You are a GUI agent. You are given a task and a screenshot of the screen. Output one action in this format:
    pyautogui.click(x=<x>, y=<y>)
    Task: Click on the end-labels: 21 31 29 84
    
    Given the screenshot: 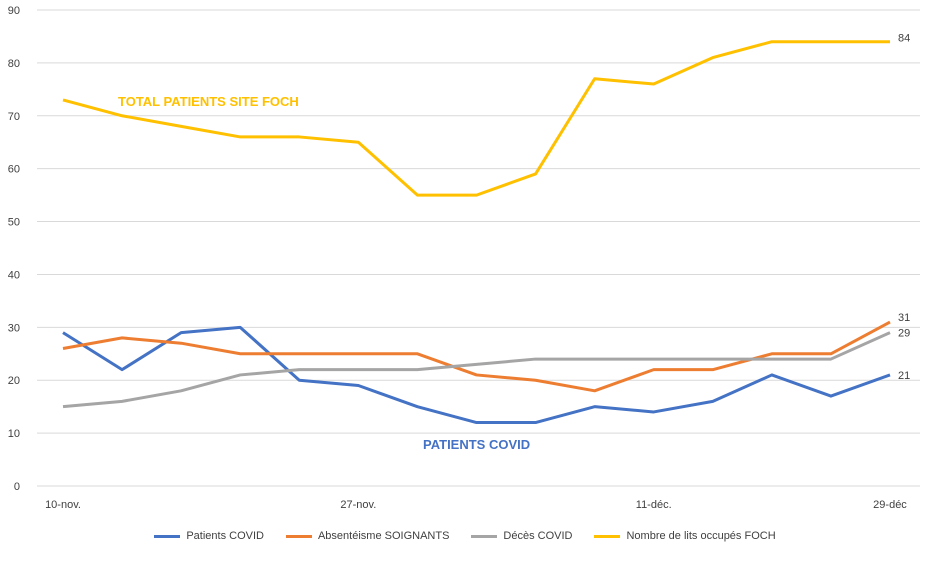 What is the action you would take?
    pyautogui.click(x=904, y=207)
    